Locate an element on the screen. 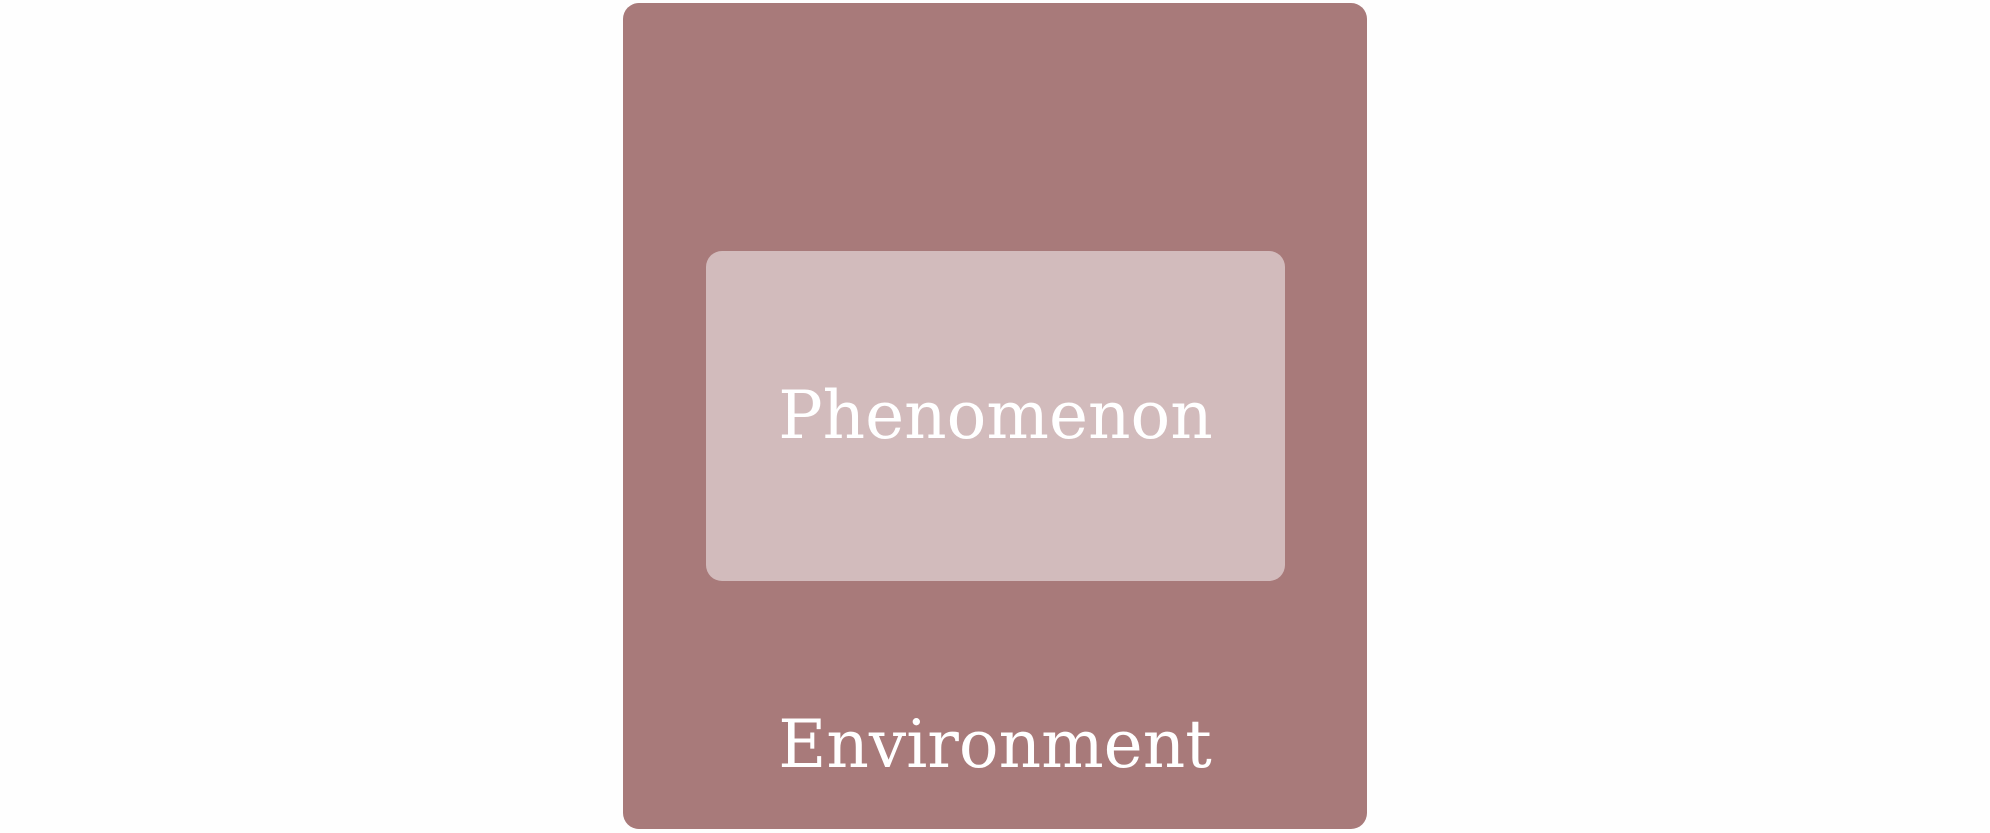 The height and width of the screenshot is (833, 1990). phenomenon-label: Phenomenon is located at coordinates (995, 415).